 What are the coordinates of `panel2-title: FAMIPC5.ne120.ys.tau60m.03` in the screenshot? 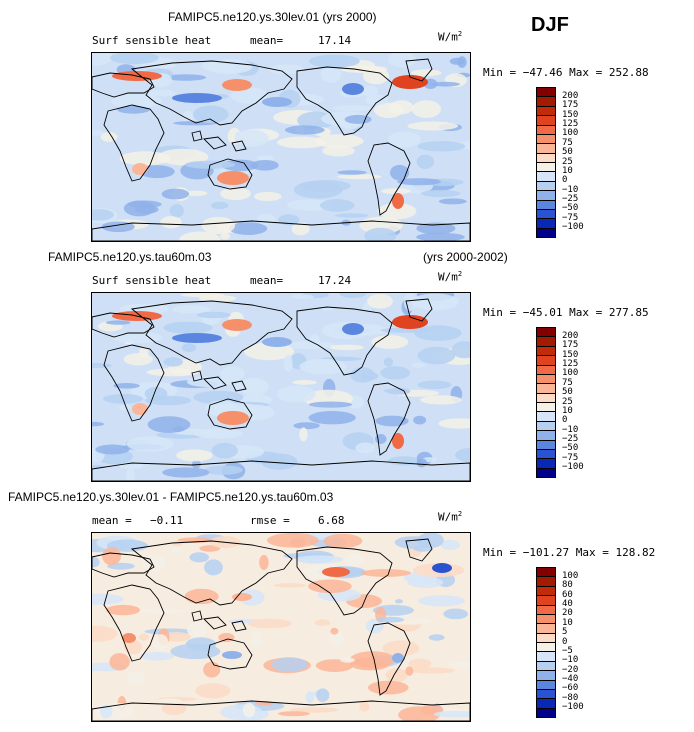 It's located at (130, 257).